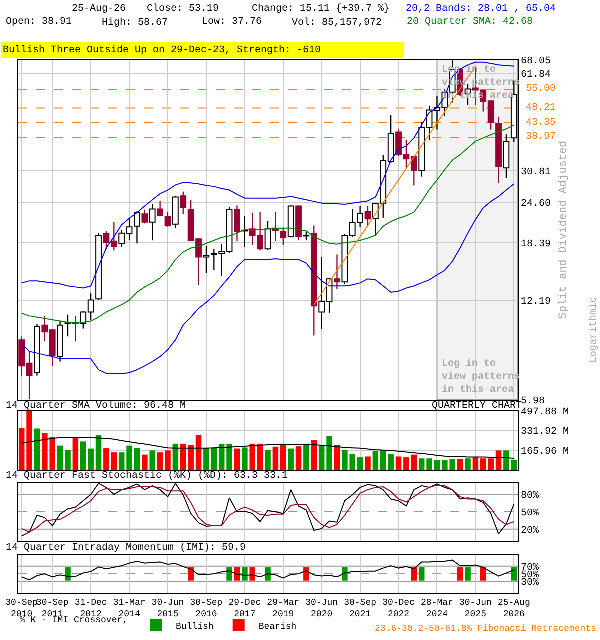 This screenshot has height=640, width=600. What do you see at coordinates (337, 272) in the screenshot?
I see `candlestick` at bounding box center [337, 272].